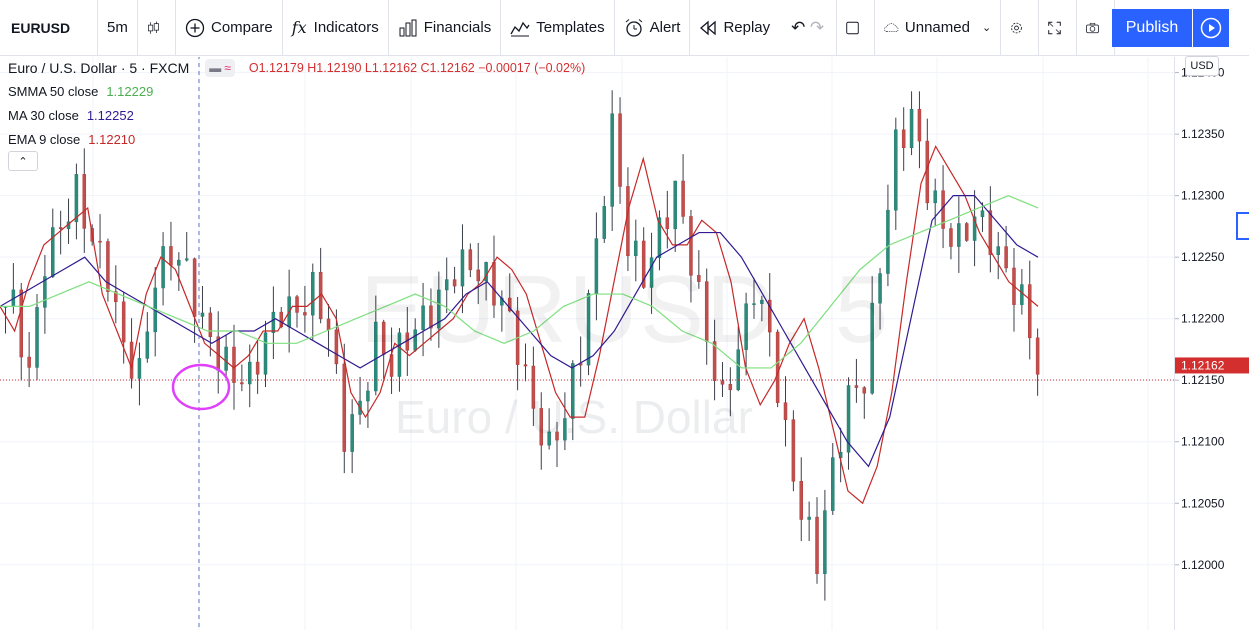 Image resolution: width=1249 pixels, height=630 pixels. Describe the element at coordinates (229, 28) in the screenshot. I see `compare-button: Compare` at that location.